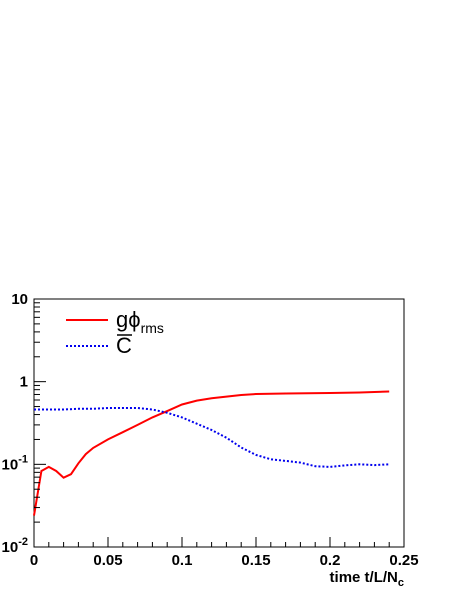 The width and height of the screenshot is (457, 591). I want to click on y-tick-label: 10, so click(19, 299).